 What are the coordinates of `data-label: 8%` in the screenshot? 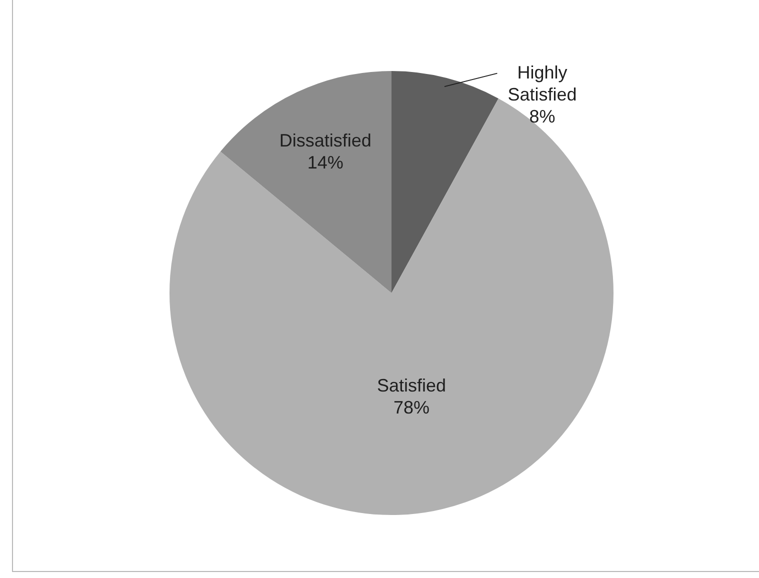 It's located at (542, 116).